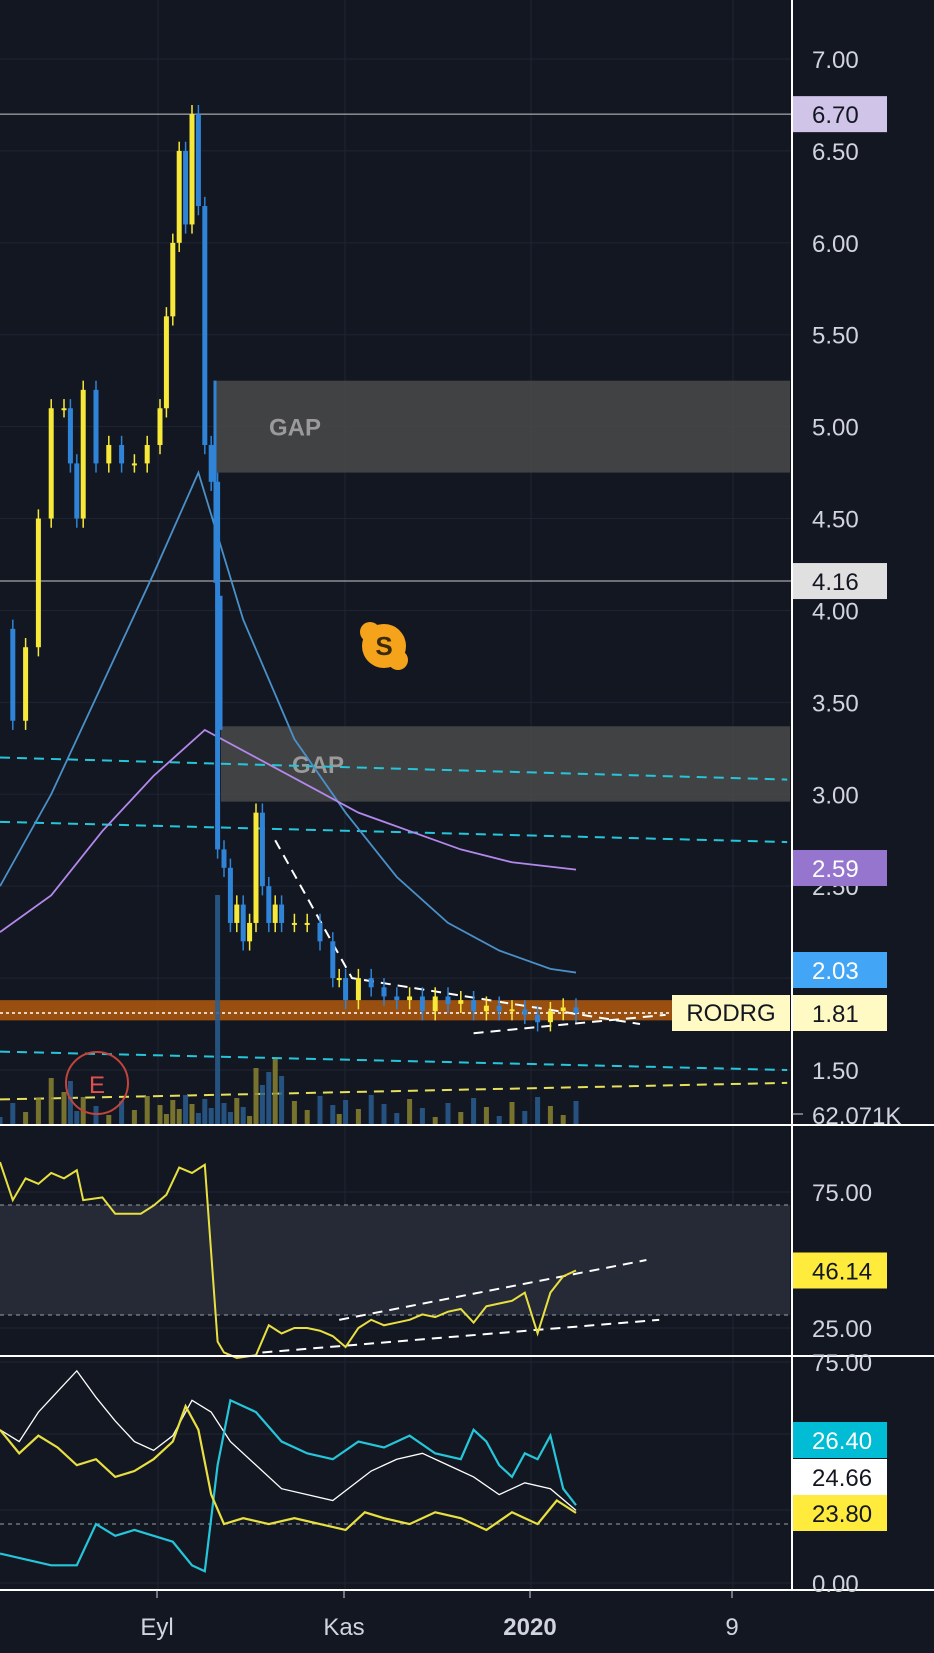  I want to click on earnings-marker: E, so click(97, 1083).